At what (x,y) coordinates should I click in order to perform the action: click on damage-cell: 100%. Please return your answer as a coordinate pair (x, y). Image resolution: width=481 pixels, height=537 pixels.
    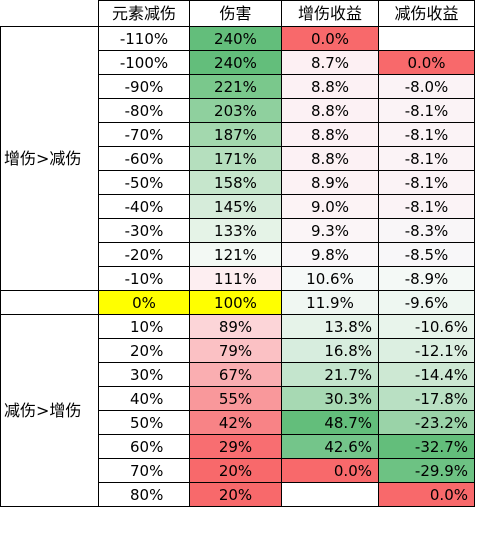
    Looking at the image, I should click on (235, 302).